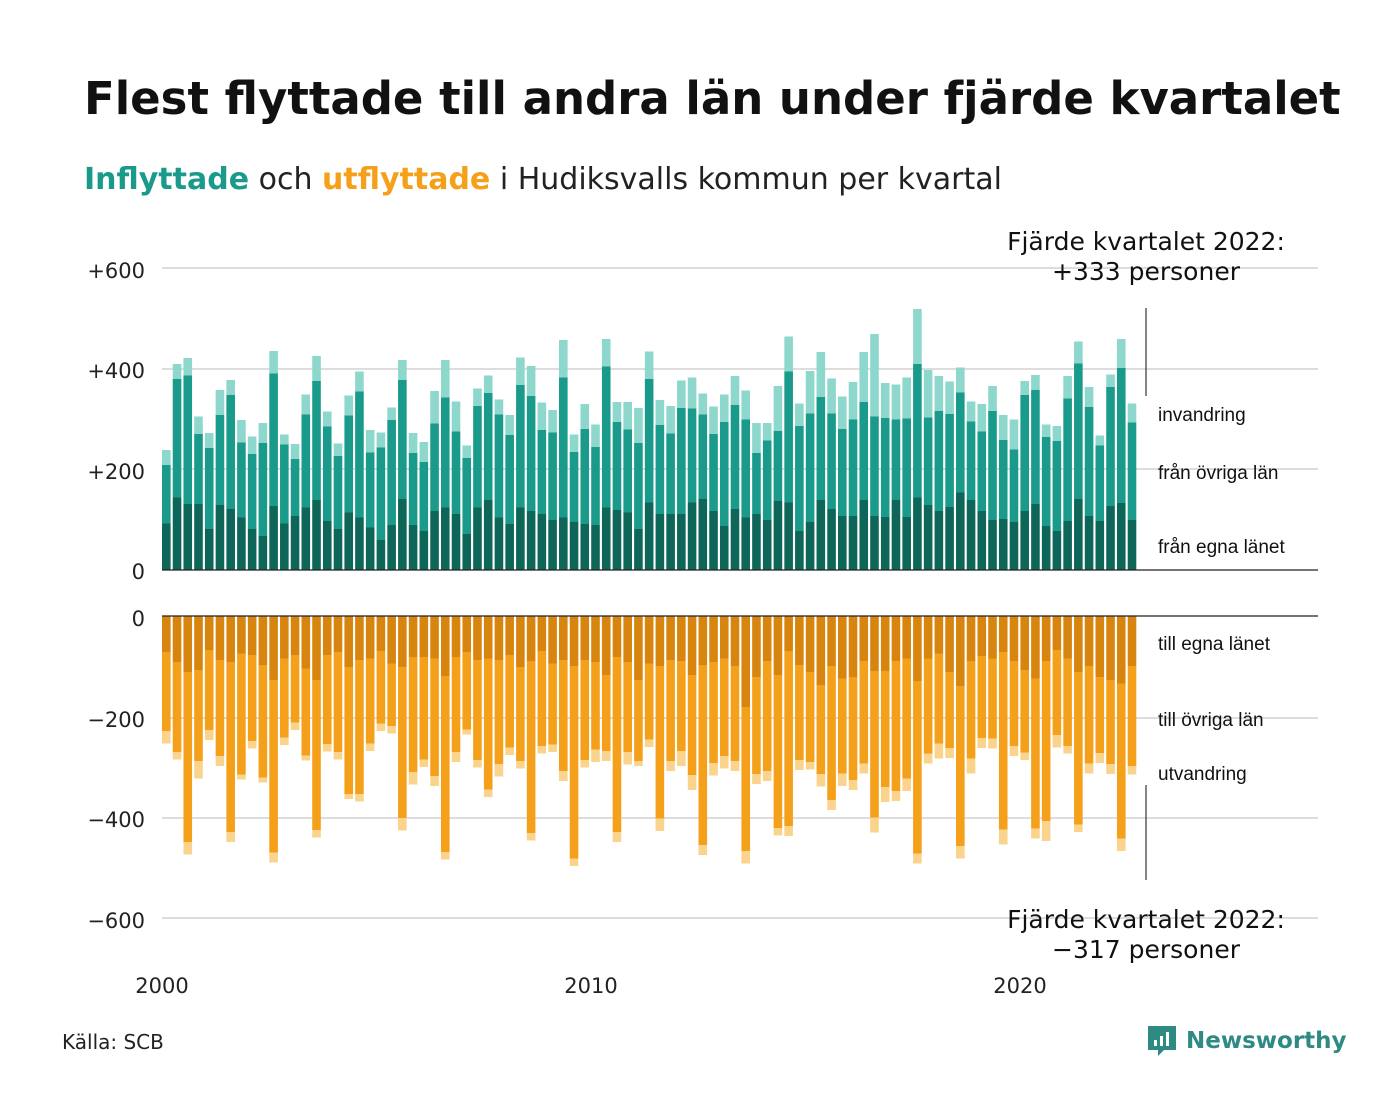 This screenshot has height=1120, width=1400. What do you see at coordinates (1218, 473) in the screenshot?
I see `label-fran-ovriga-lan: från övriga län` at bounding box center [1218, 473].